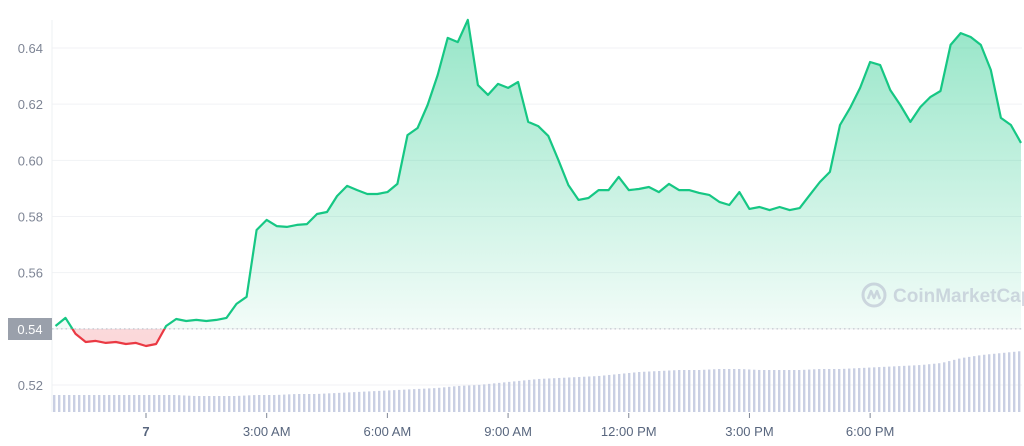  I want to click on watermark: CoinMarketCap, so click(942, 295).